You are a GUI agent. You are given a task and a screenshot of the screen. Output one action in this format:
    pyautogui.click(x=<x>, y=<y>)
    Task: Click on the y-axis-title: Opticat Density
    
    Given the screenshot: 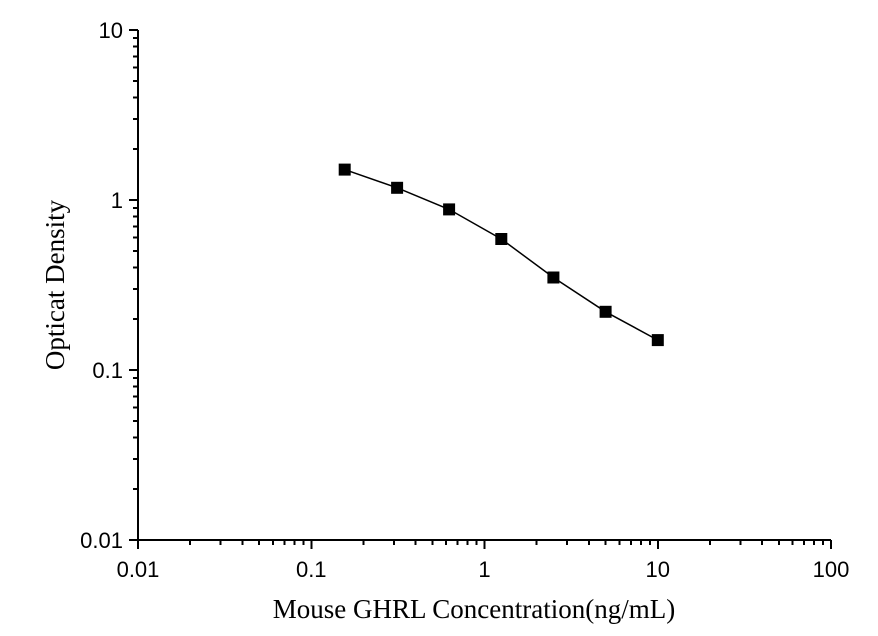 What is the action you would take?
    pyautogui.click(x=55, y=284)
    